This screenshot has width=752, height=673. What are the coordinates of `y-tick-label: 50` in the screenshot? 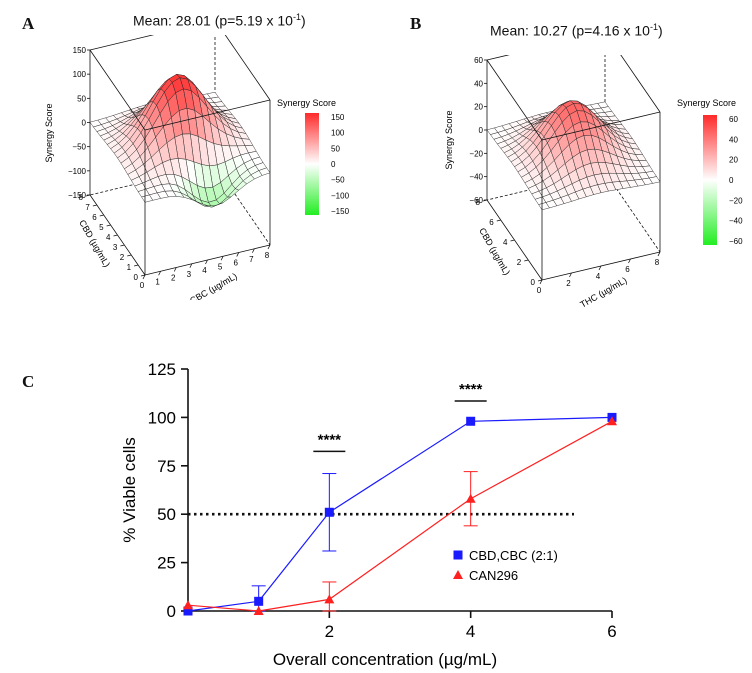 It's located at (166, 514).